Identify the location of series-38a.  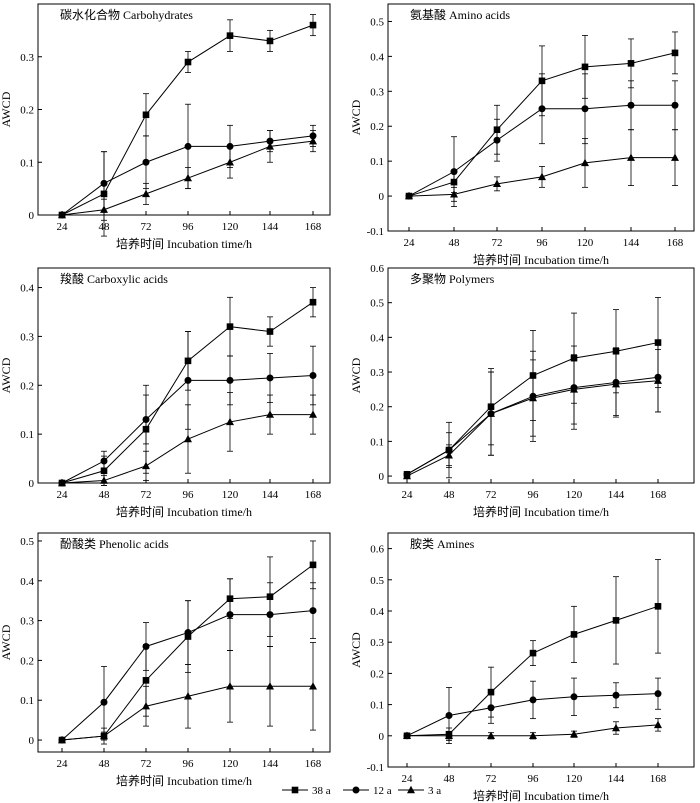
(187, 387).